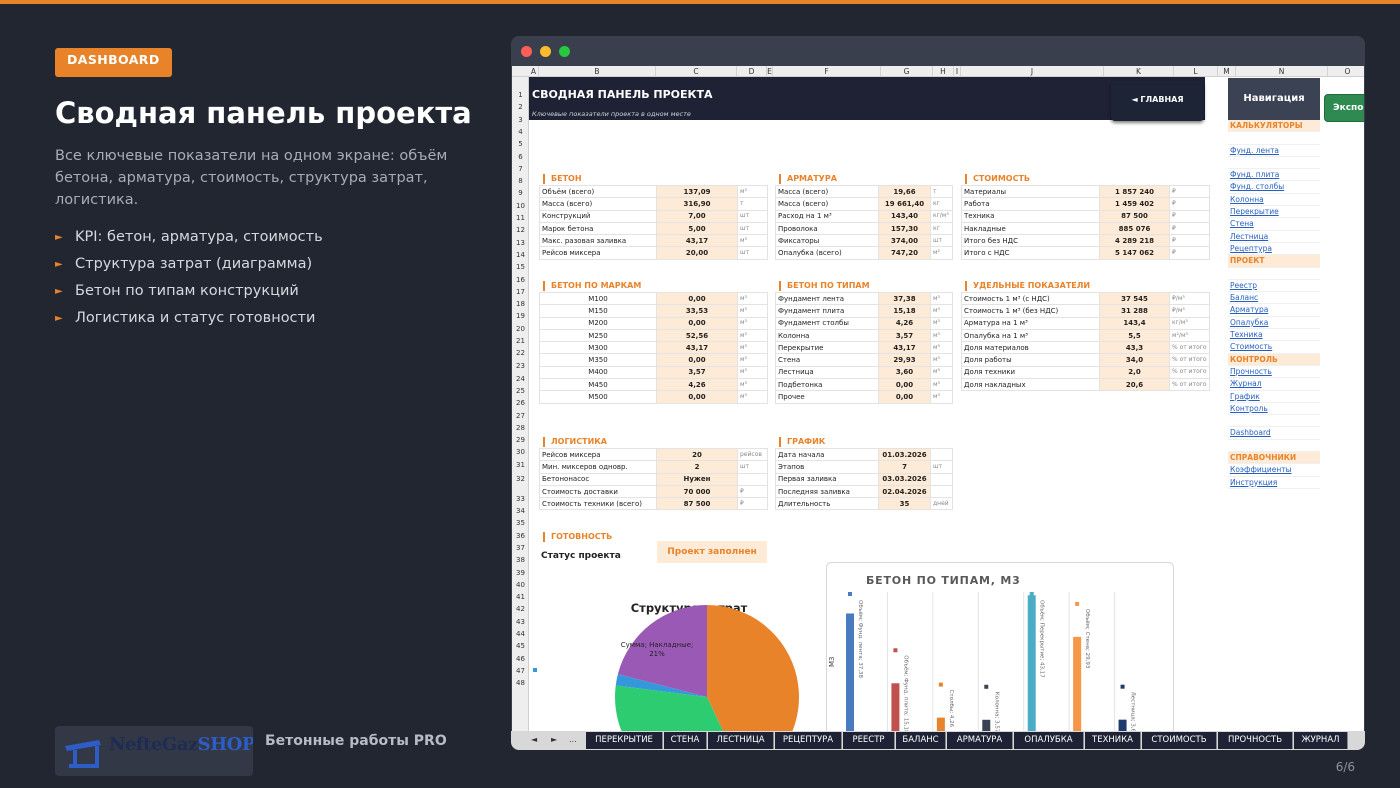  Describe the element at coordinates (904, 241) in the screenshot. I see `cell-value: 374,00` at that location.